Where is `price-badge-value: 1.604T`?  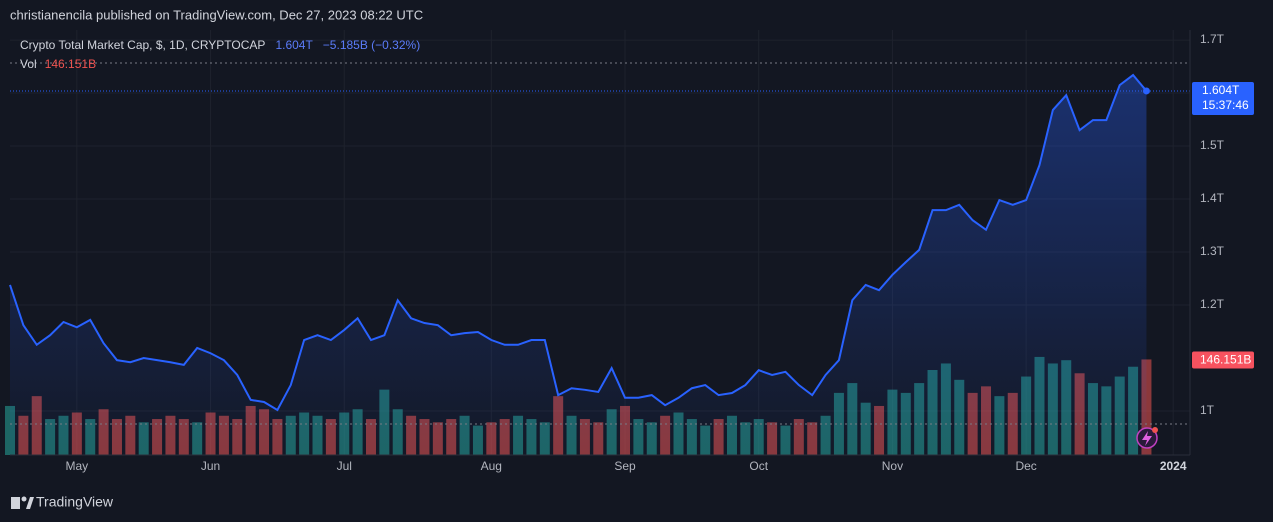
price-badge-value: 1.604T is located at coordinates (1221, 90).